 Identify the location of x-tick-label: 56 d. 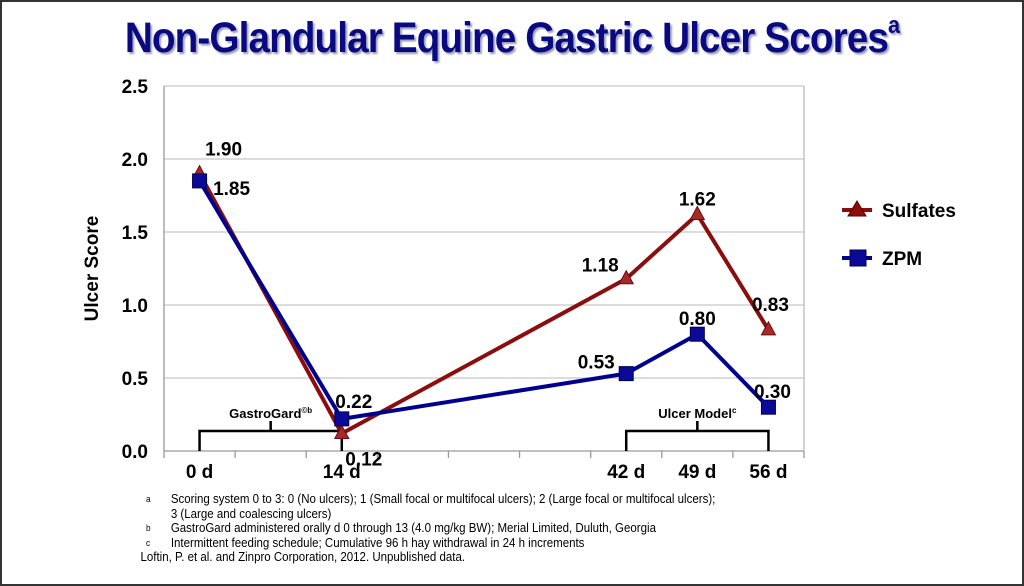
(768, 472).